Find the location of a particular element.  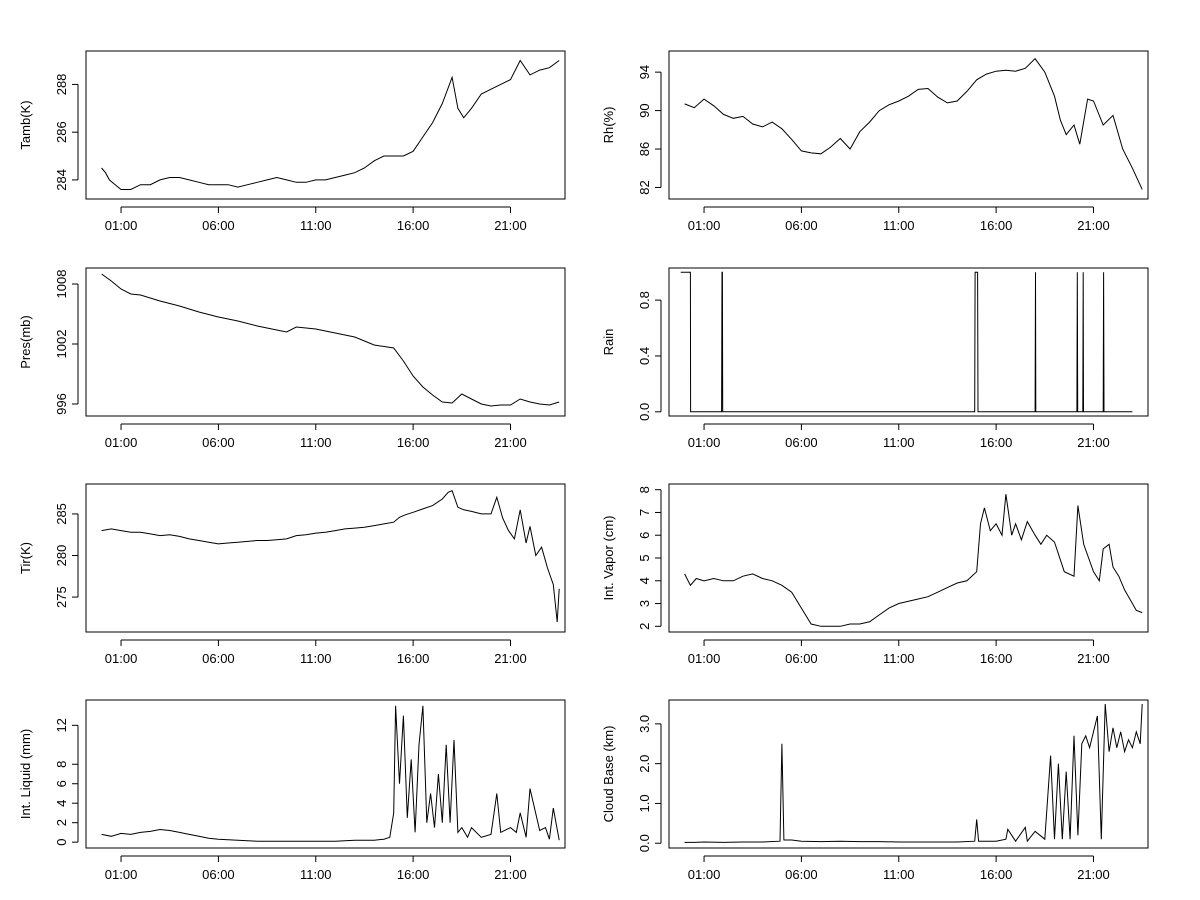

y-tick-label: 7 is located at coordinates (644, 512).